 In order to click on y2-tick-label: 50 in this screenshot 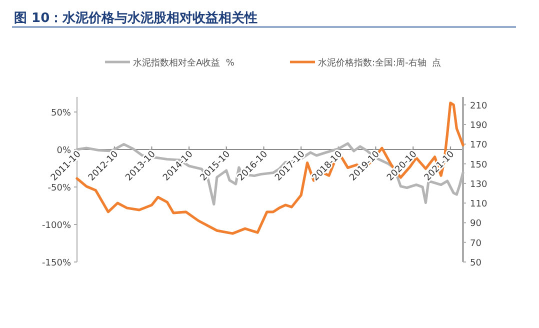, I will do `click(476, 263)`.